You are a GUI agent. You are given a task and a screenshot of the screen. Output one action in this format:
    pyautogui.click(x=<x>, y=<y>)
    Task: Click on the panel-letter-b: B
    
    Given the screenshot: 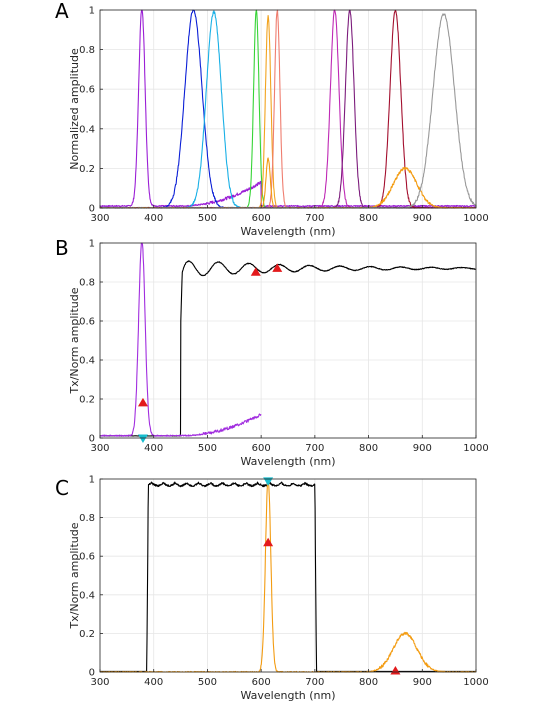 What is the action you would take?
    pyautogui.click(x=62, y=248)
    